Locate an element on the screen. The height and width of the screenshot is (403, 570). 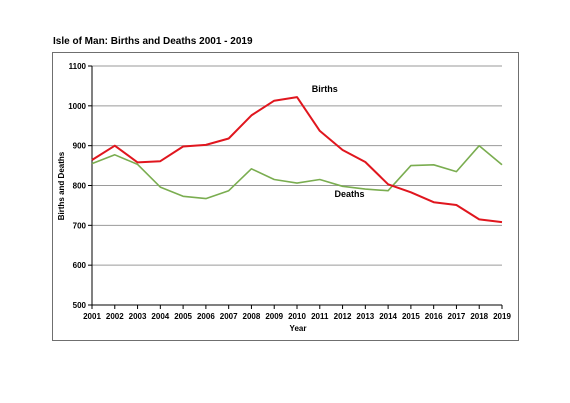
x-tick-label: 2006 is located at coordinates (206, 316).